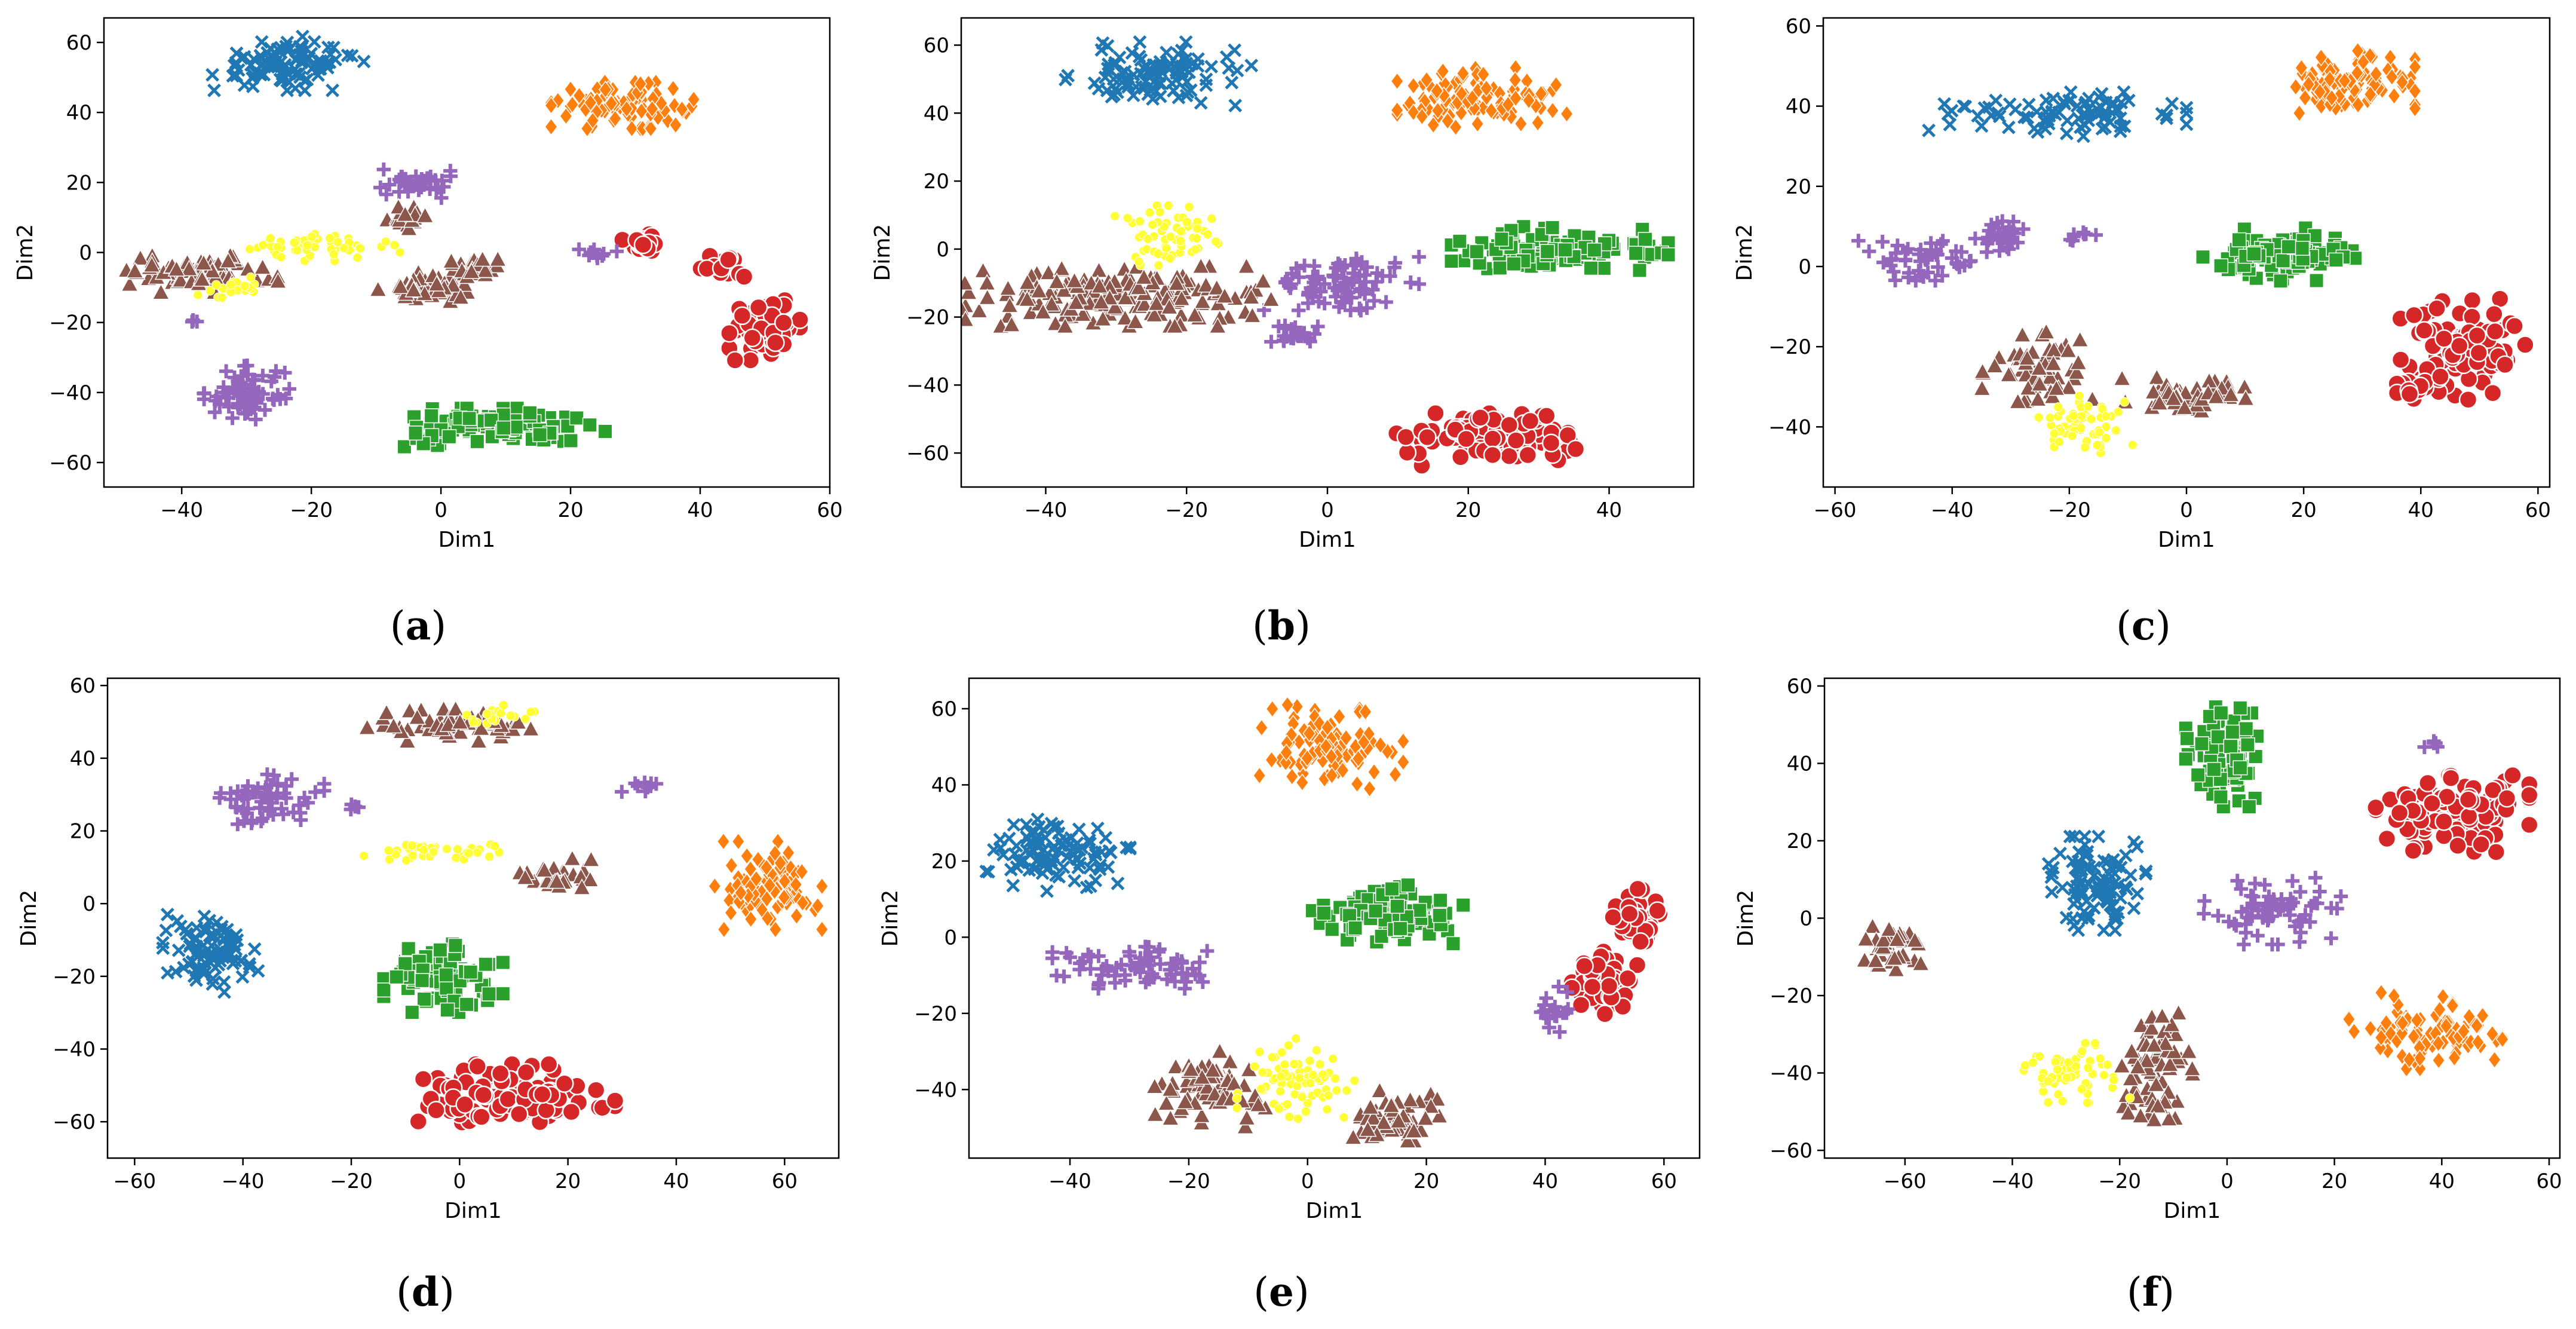 The width and height of the screenshot is (2576, 1329). I want to click on x-tick-label: −60, so click(134, 1181).